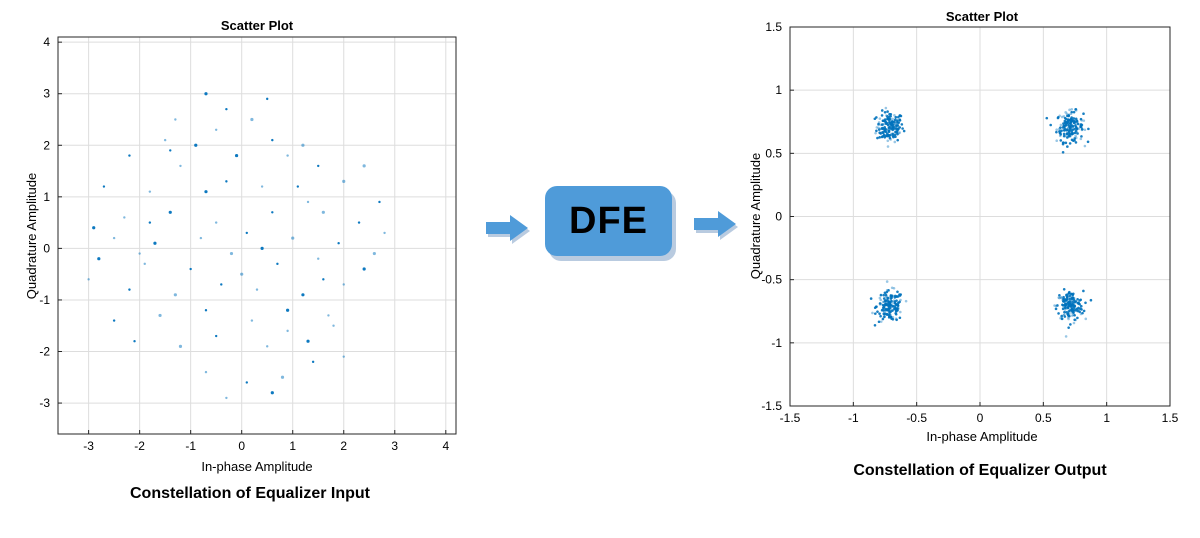  Describe the element at coordinates (44, 403) in the screenshot. I see `y-tick-label: -3` at that location.